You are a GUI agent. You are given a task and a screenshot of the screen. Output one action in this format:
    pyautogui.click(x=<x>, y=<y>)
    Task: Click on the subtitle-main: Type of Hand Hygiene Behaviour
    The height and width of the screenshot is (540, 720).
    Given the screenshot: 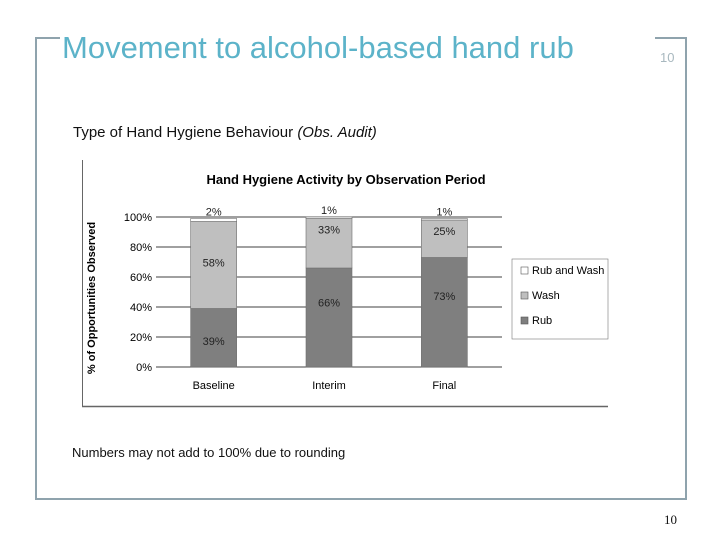 What is the action you would take?
    pyautogui.click(x=185, y=132)
    